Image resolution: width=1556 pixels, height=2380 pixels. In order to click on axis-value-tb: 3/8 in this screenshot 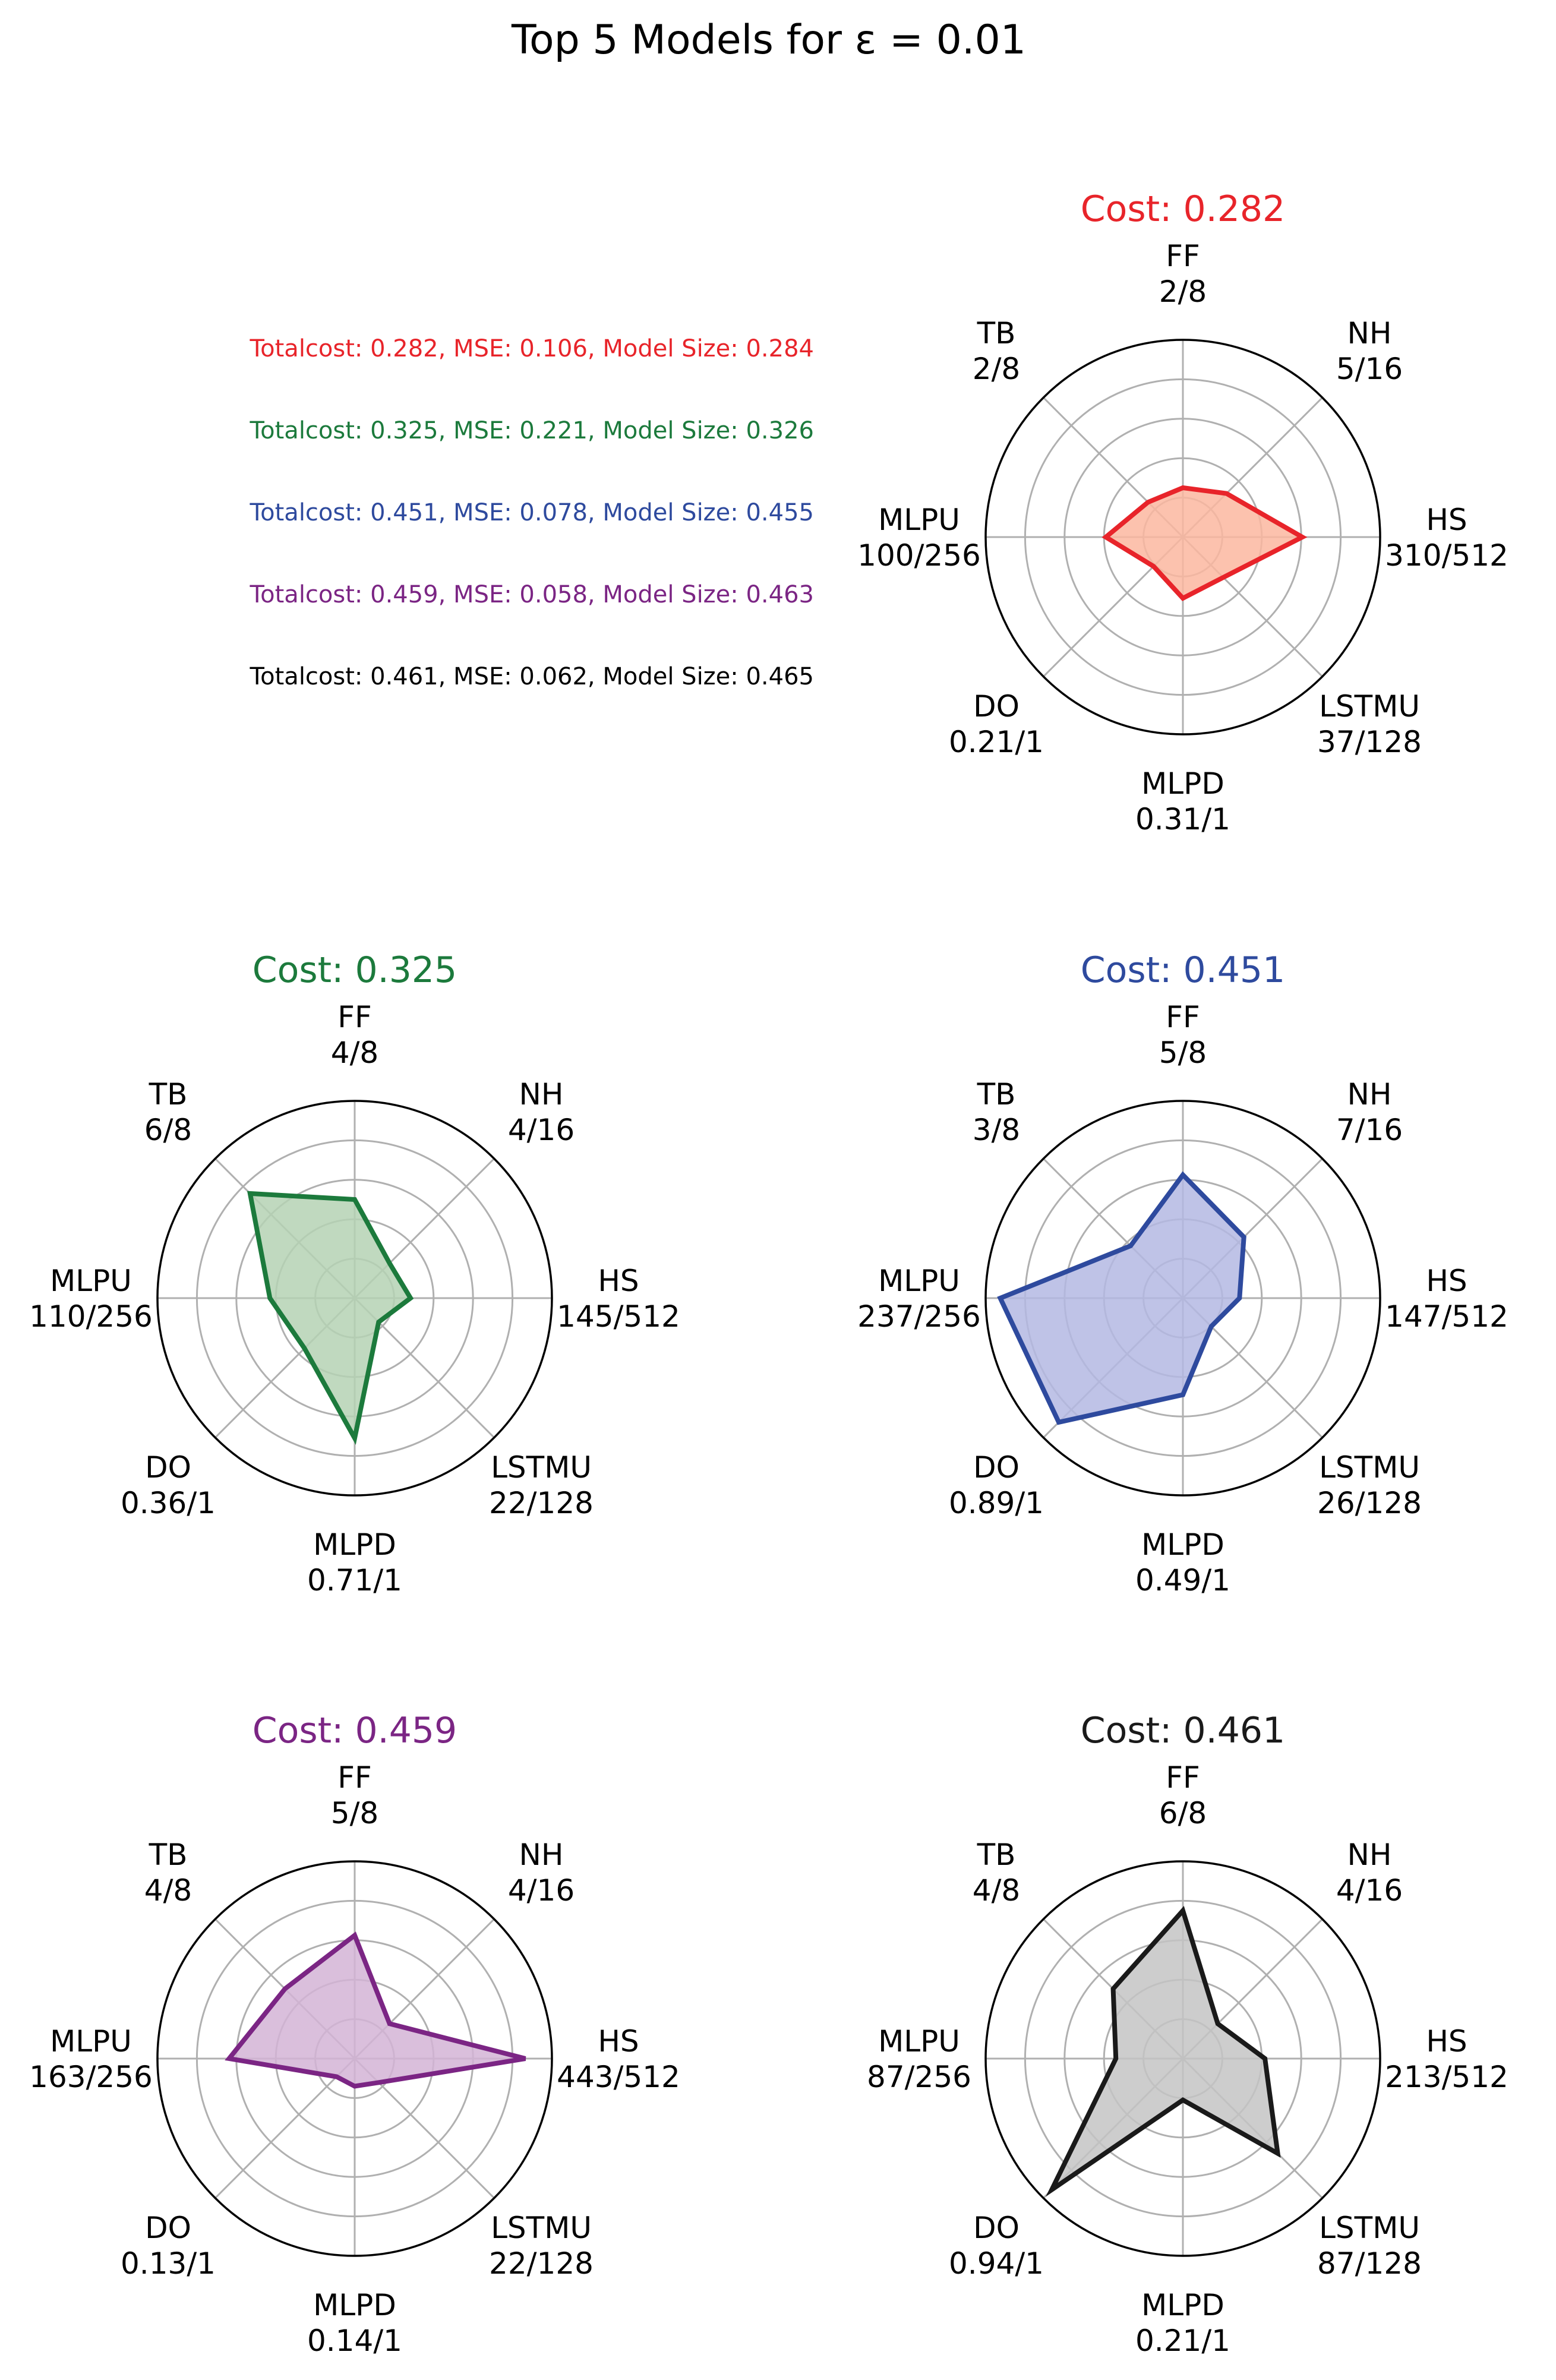, I will do `click(996, 1130)`.